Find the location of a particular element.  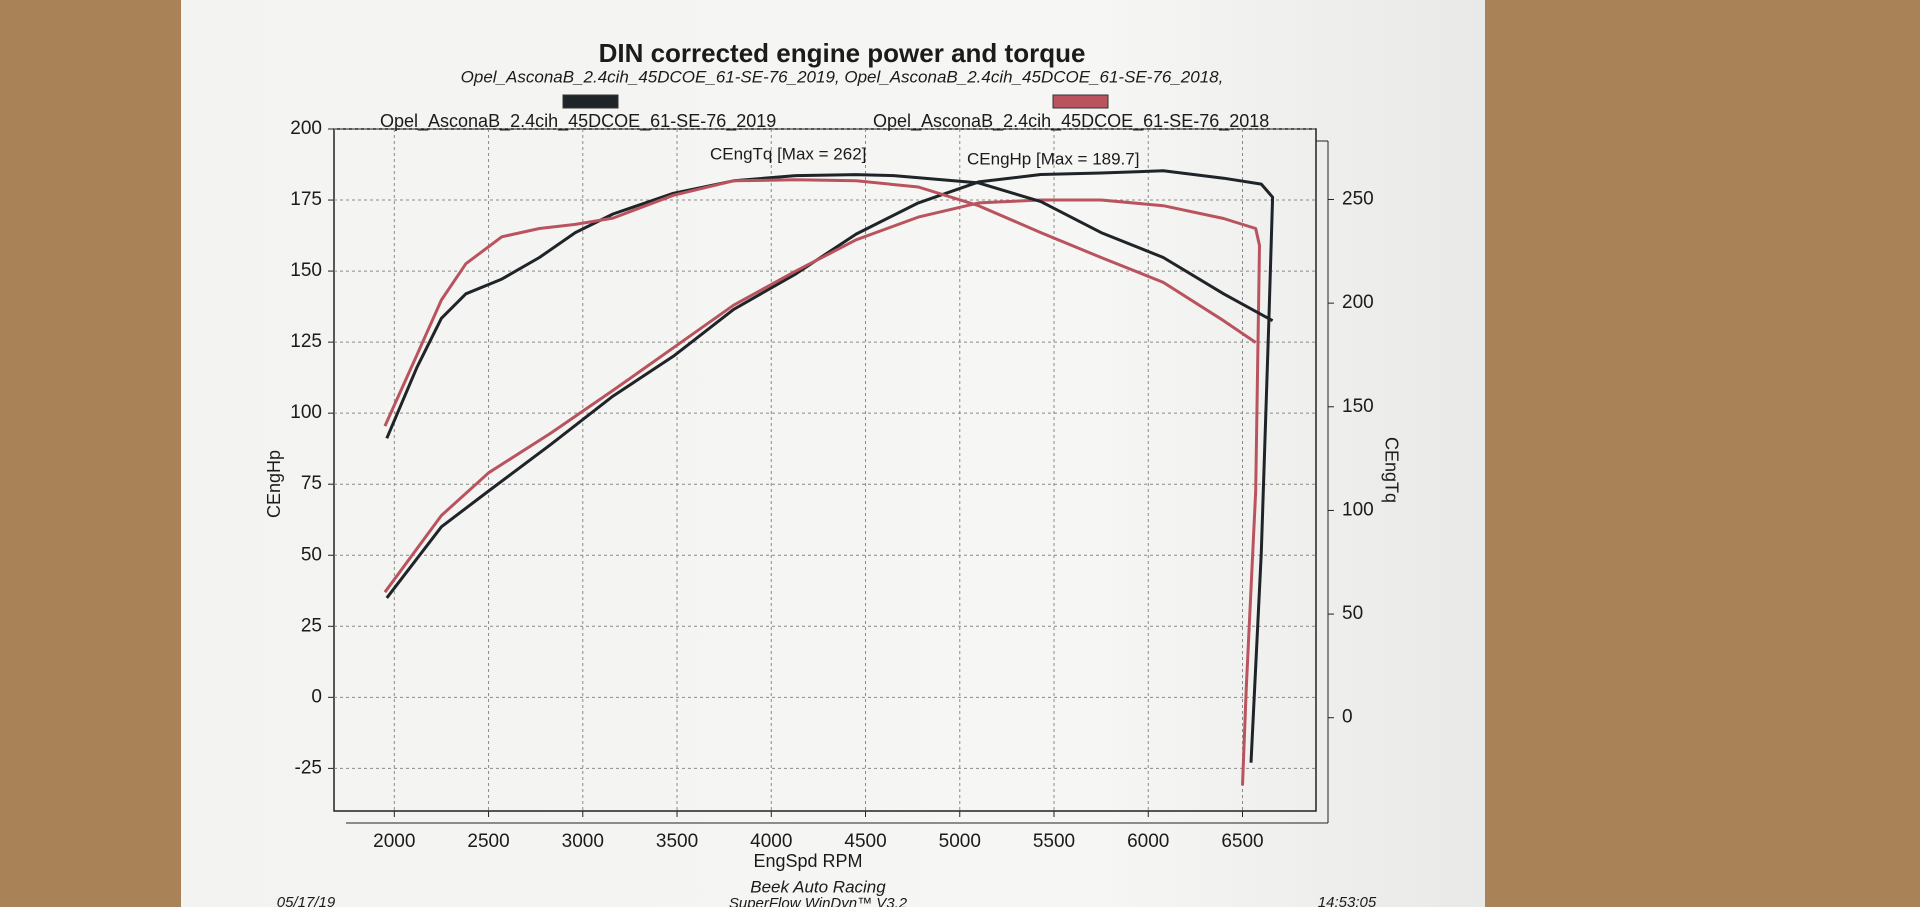

x-tick-label: 3000 is located at coordinates (583, 841).